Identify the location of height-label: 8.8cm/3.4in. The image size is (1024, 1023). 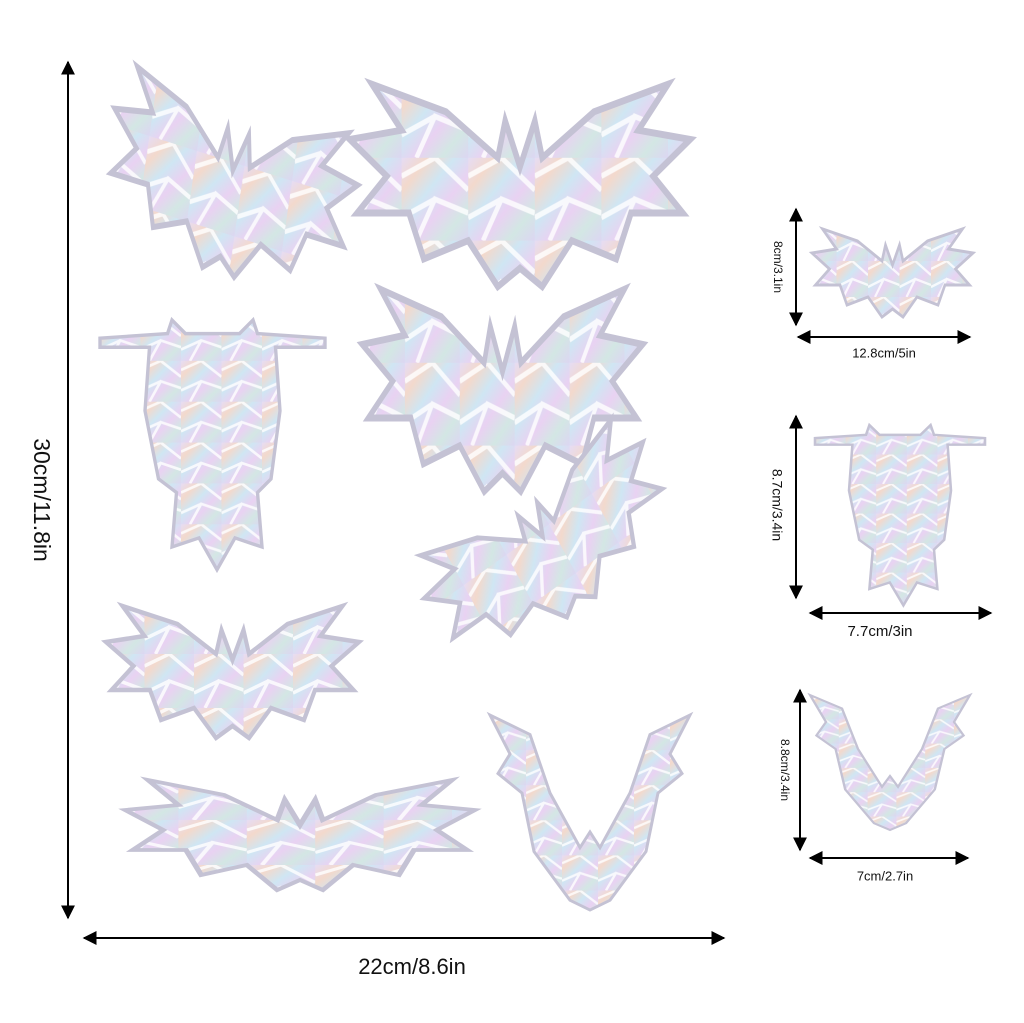
(785, 770).